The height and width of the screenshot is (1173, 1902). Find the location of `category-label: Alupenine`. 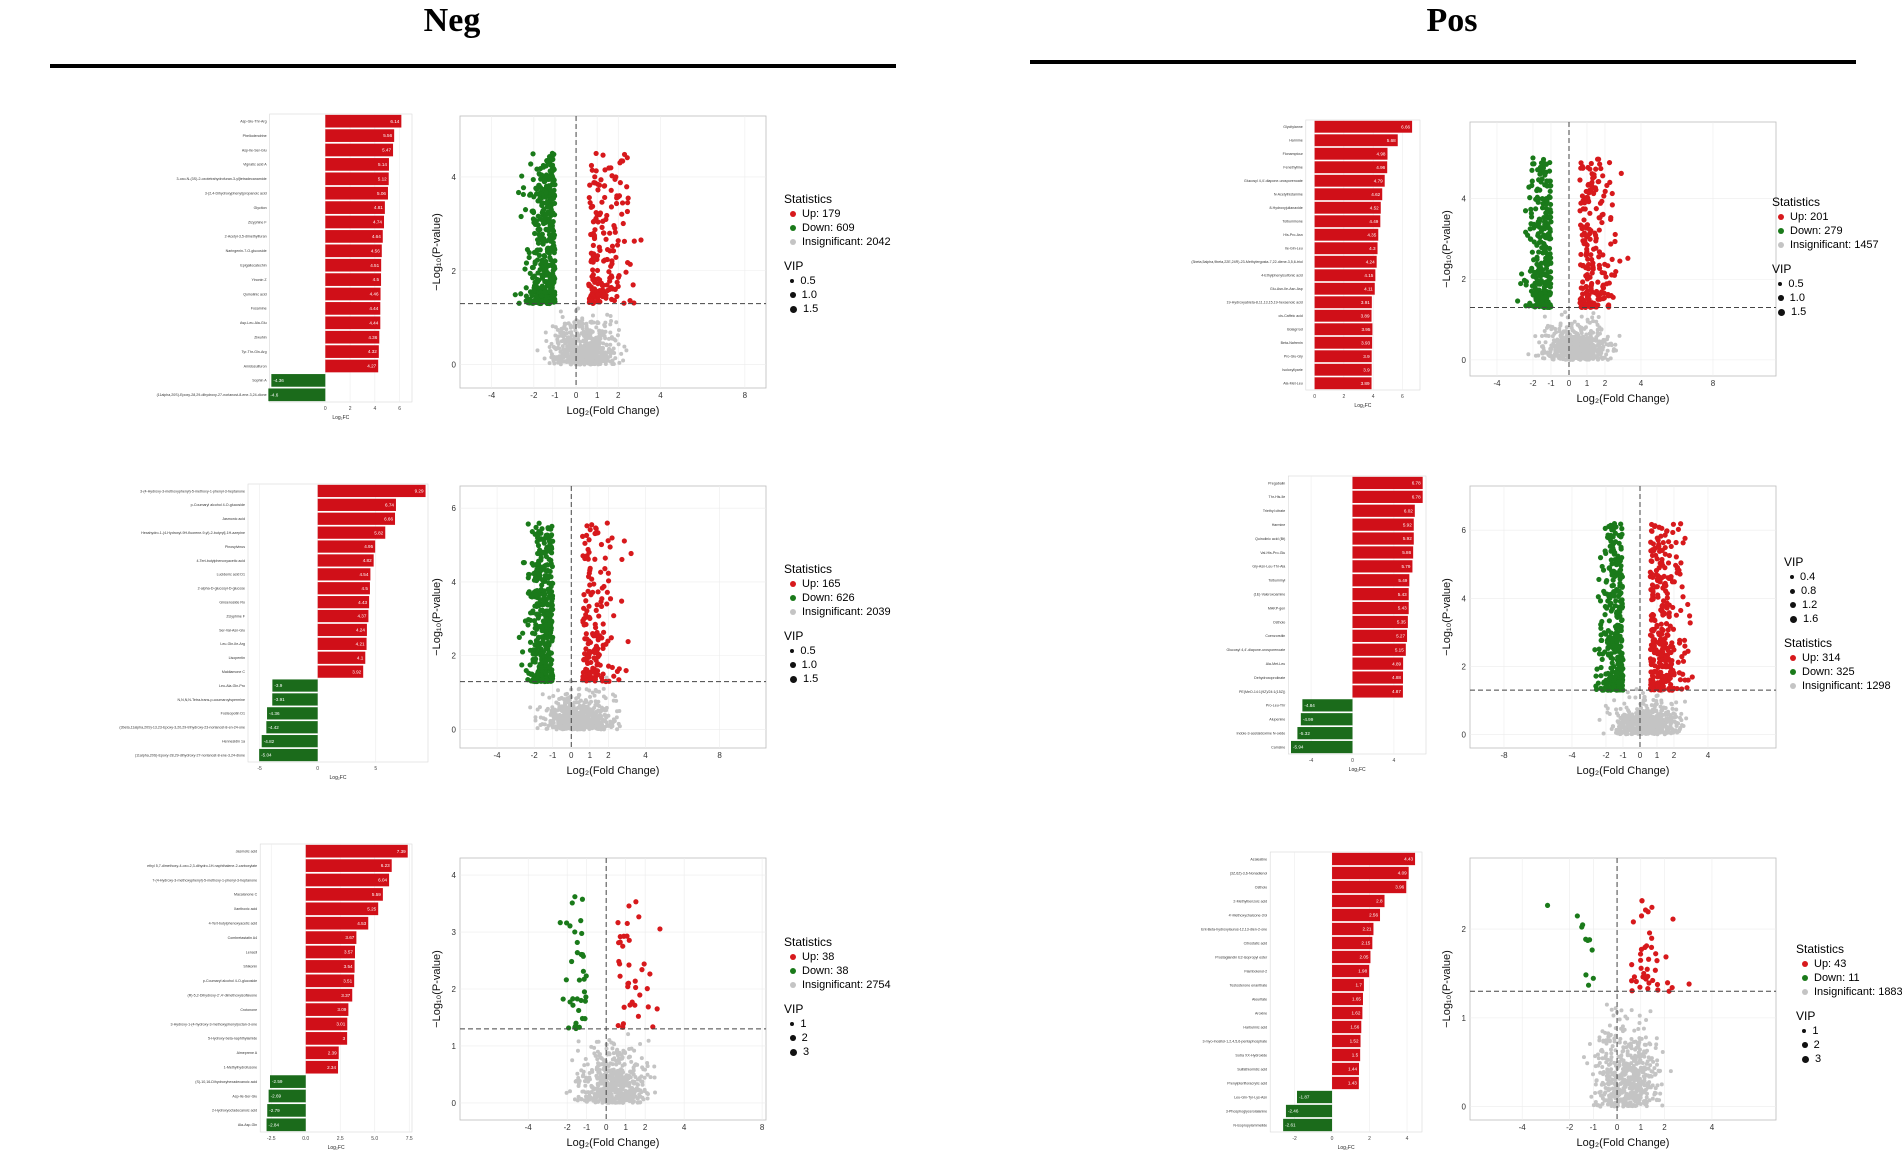

category-label: Alupenine is located at coordinates (1277, 720).